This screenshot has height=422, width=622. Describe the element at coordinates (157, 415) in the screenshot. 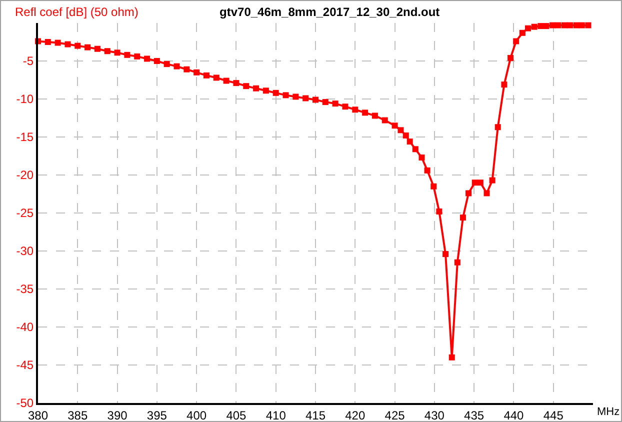

I see `x-tick-label: 395` at that location.